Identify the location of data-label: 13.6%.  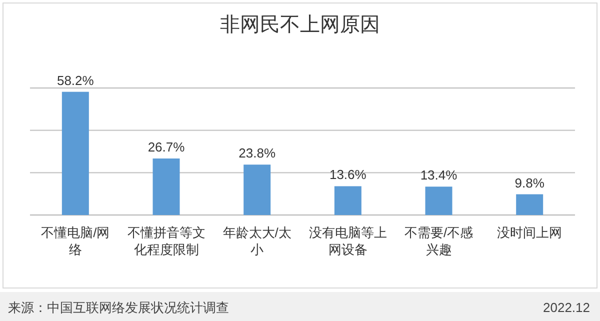
(348, 174).